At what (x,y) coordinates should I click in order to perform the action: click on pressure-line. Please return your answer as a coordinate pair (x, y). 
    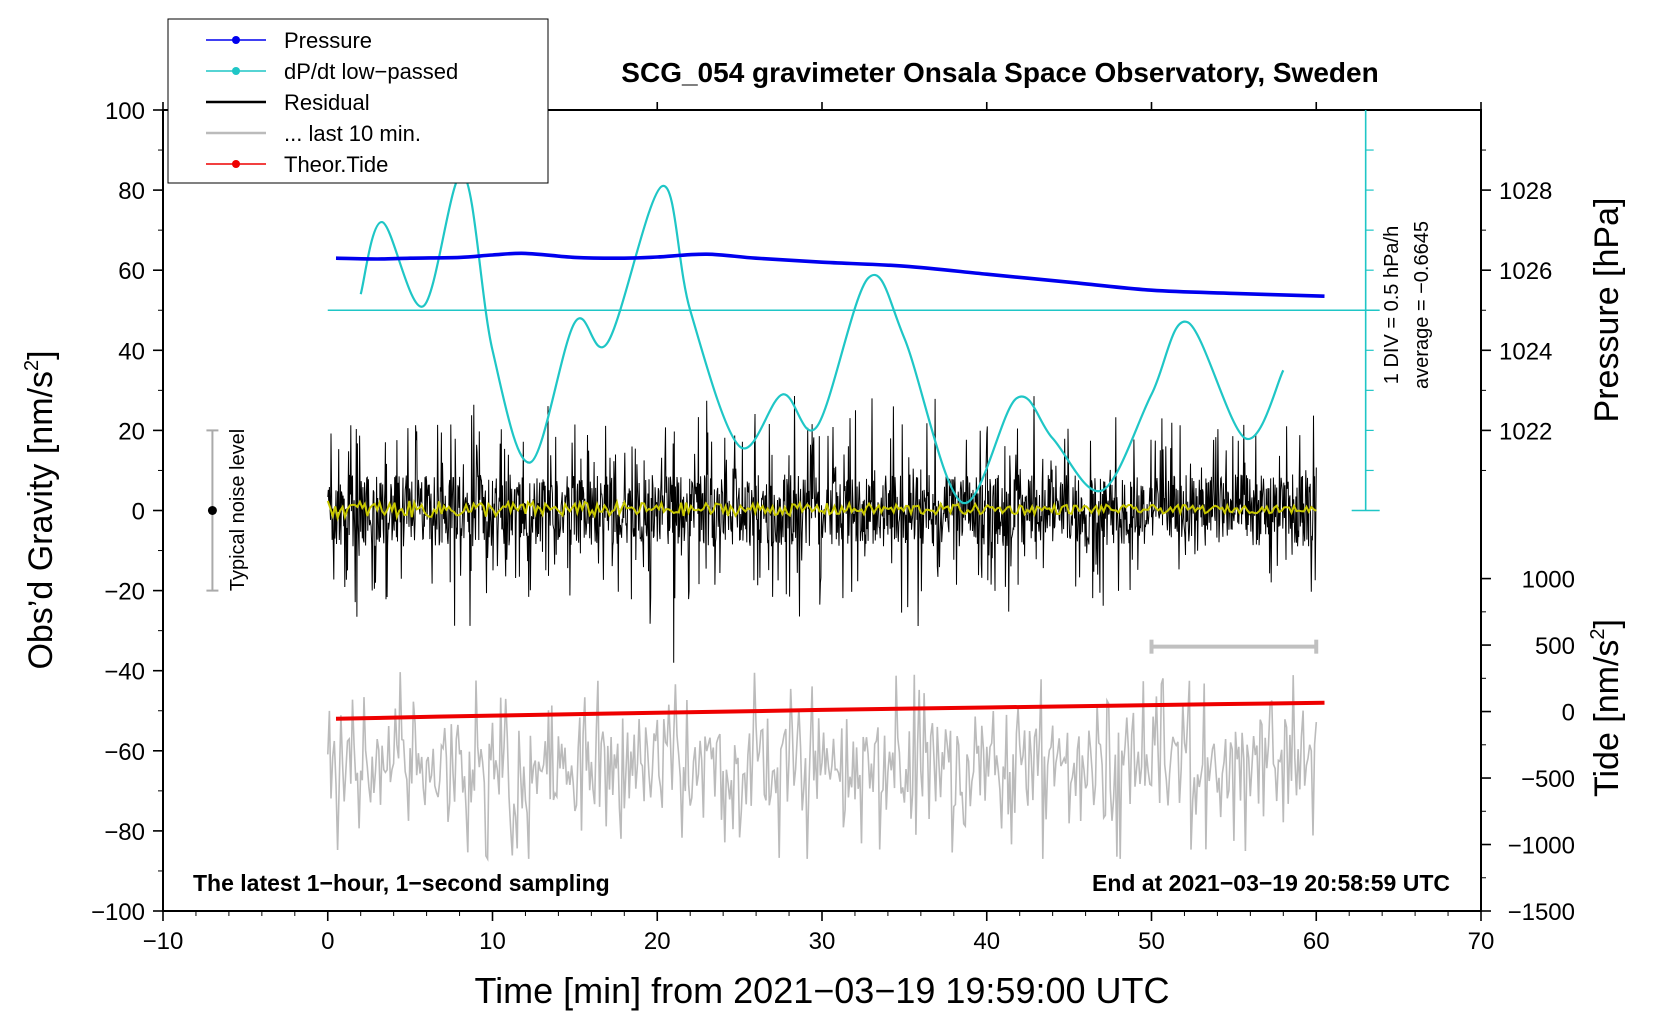
    Looking at the image, I should click on (830, 274).